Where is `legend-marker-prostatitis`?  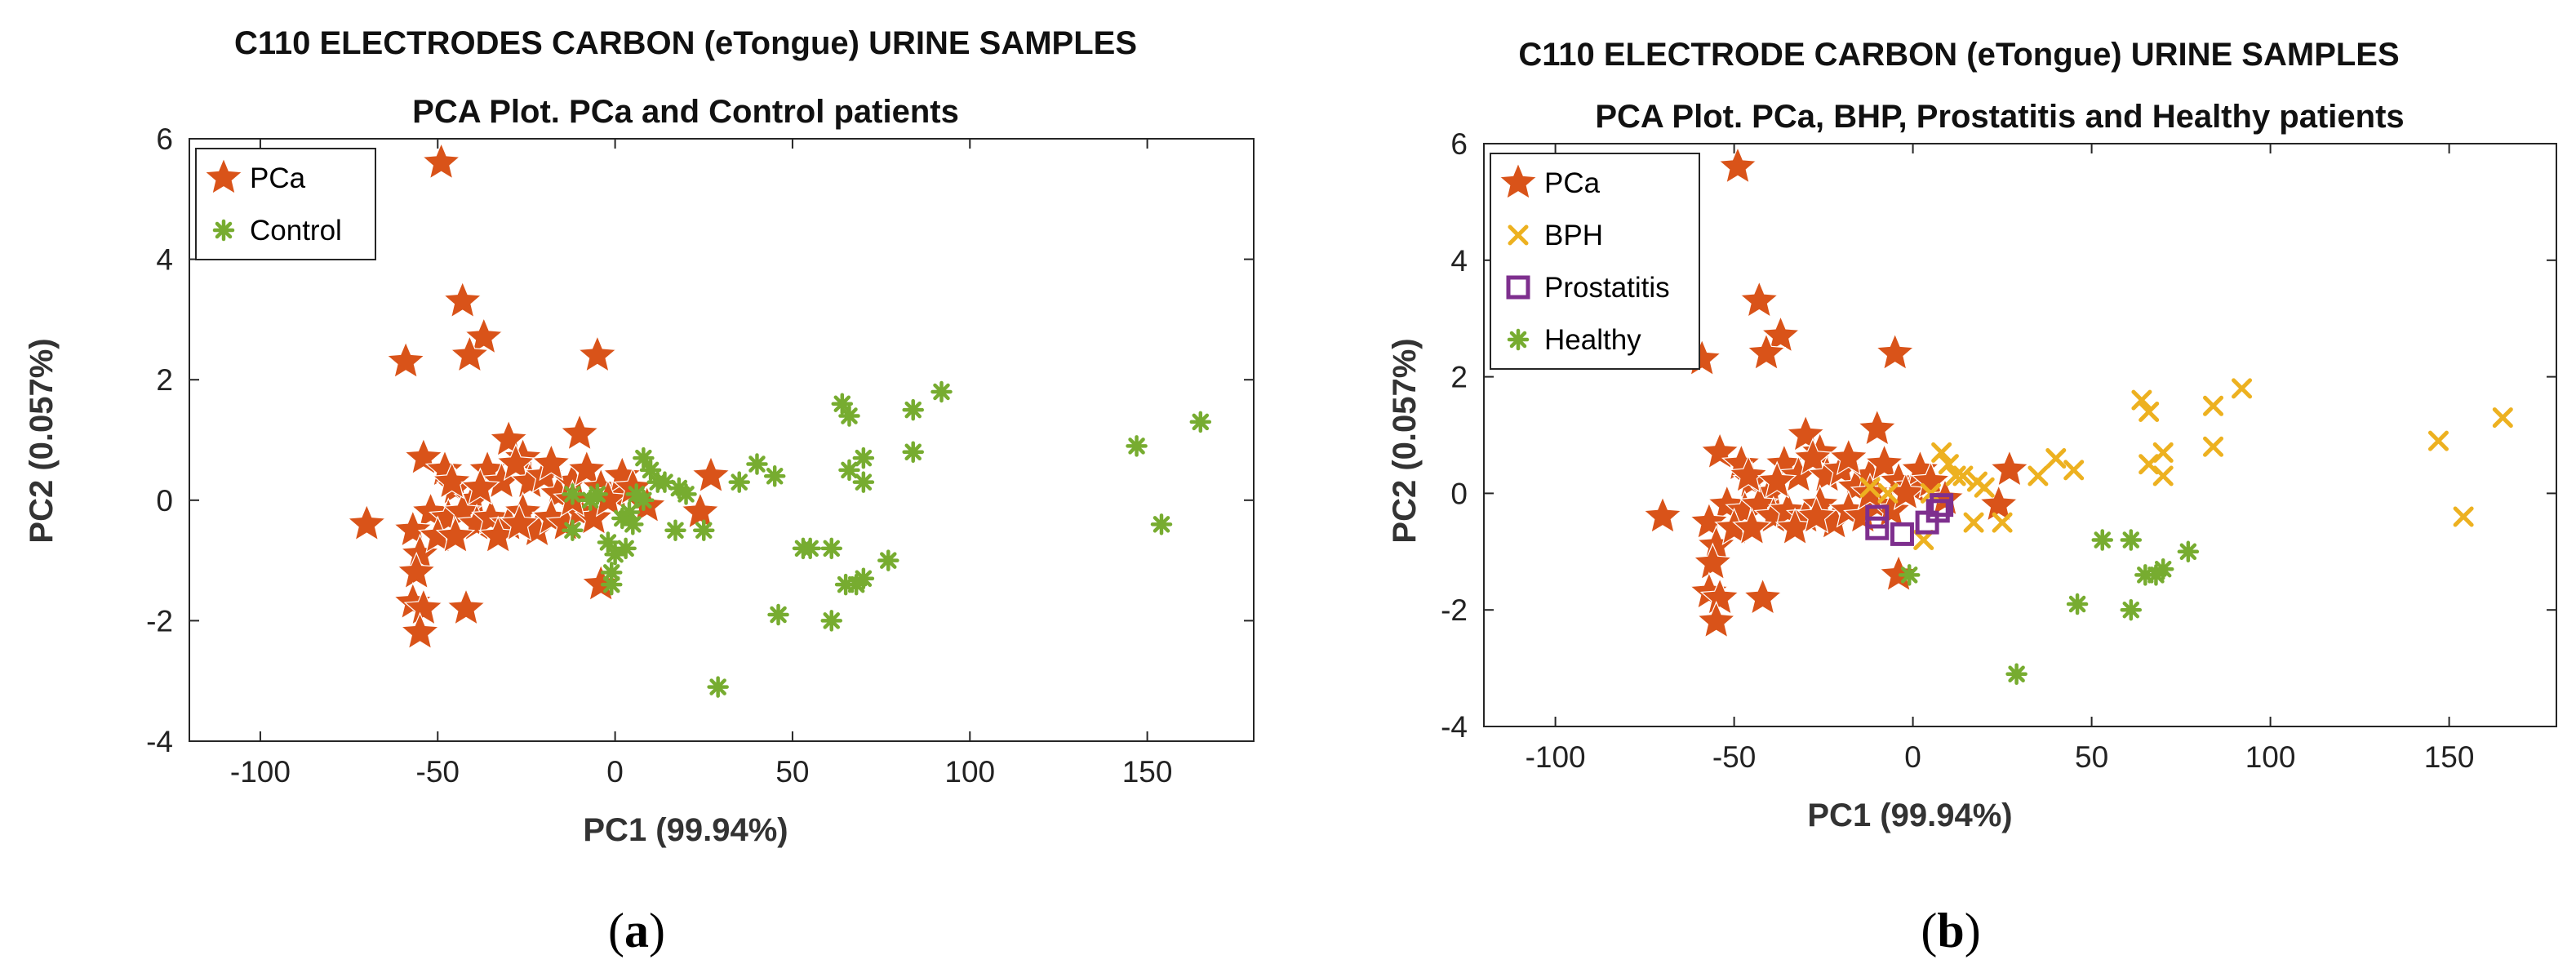 legend-marker-prostatitis is located at coordinates (1518, 287).